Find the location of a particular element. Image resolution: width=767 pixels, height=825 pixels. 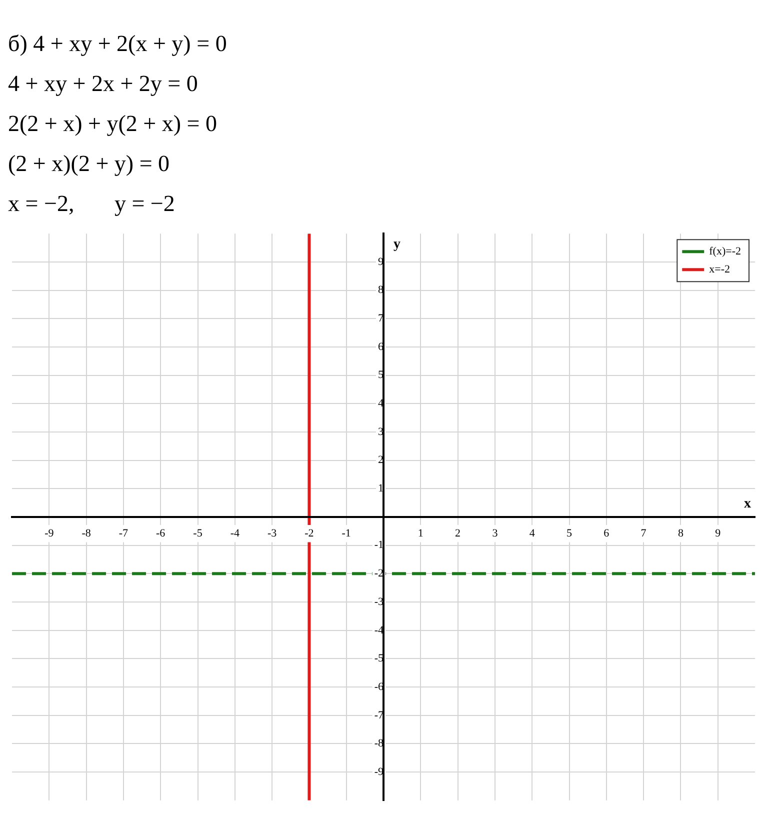

x-axis-title: x is located at coordinates (747, 504).